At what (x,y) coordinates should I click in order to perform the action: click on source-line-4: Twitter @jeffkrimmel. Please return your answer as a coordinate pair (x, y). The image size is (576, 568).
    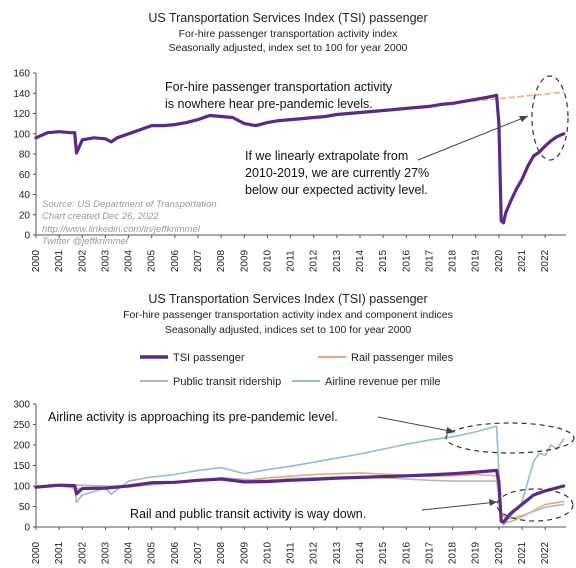
    Looking at the image, I should click on (85, 241).